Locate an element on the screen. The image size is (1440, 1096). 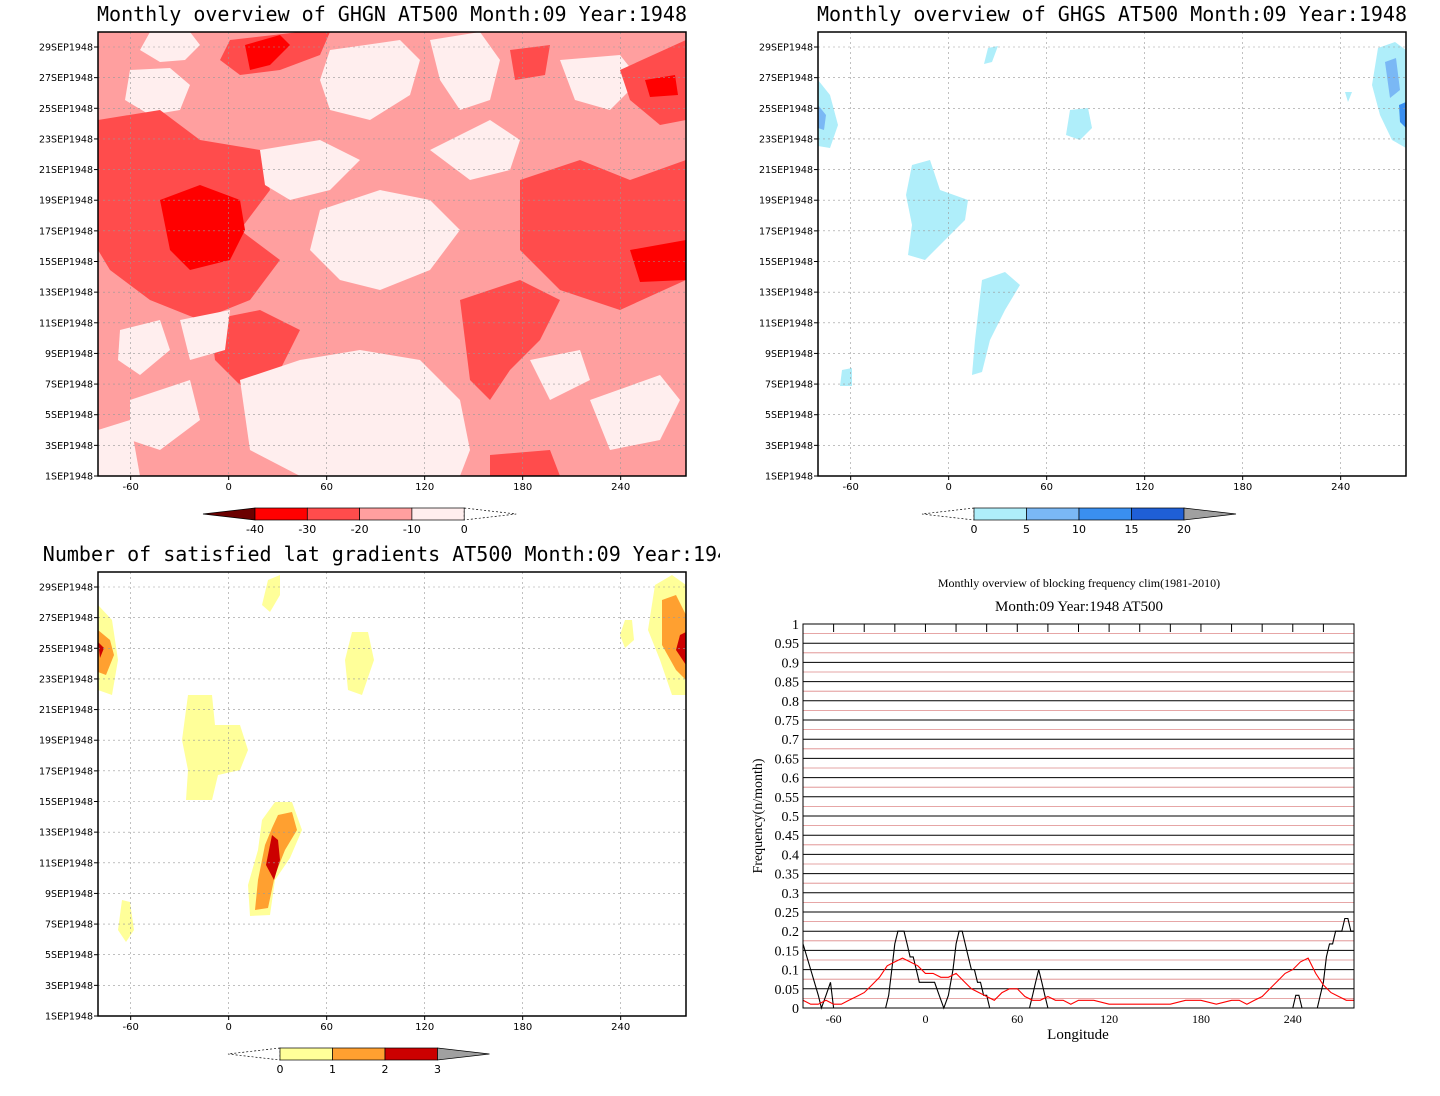
ghgn-x-ticks: -60 0 60 120 180 240 is located at coordinates (376, 484).